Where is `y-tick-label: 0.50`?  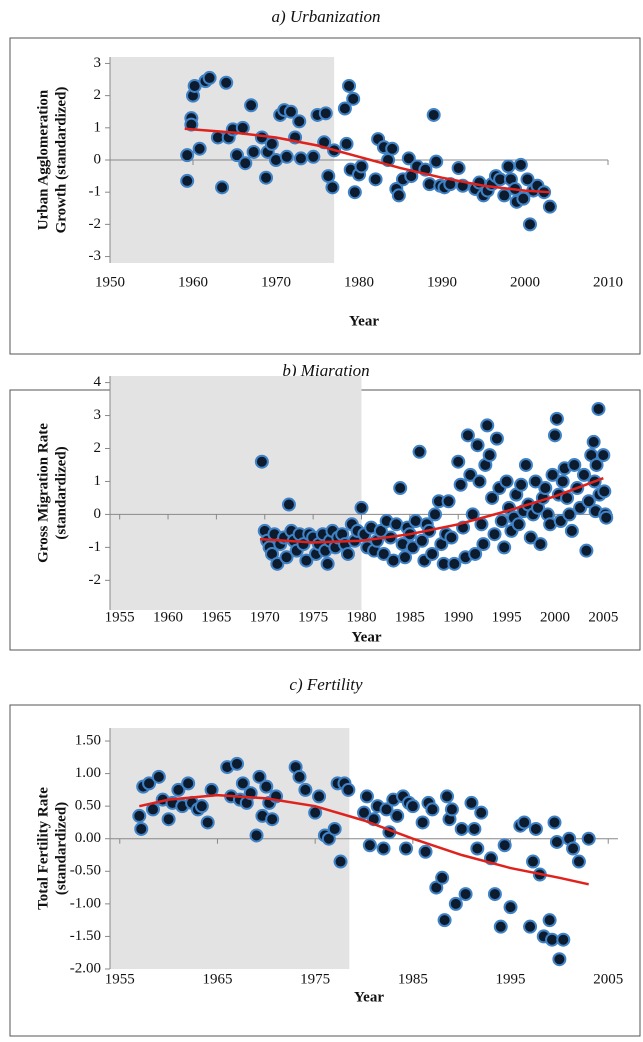 y-tick-label: 0.50 is located at coordinates (88, 806).